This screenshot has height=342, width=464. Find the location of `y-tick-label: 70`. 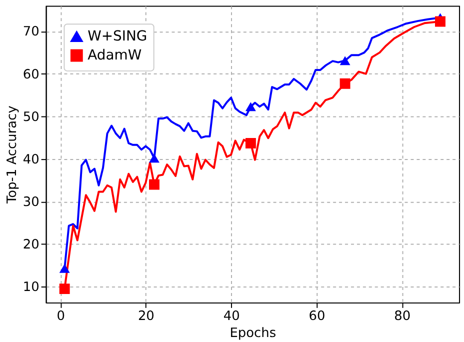

y-tick-label: 70 is located at coordinates (31, 32).